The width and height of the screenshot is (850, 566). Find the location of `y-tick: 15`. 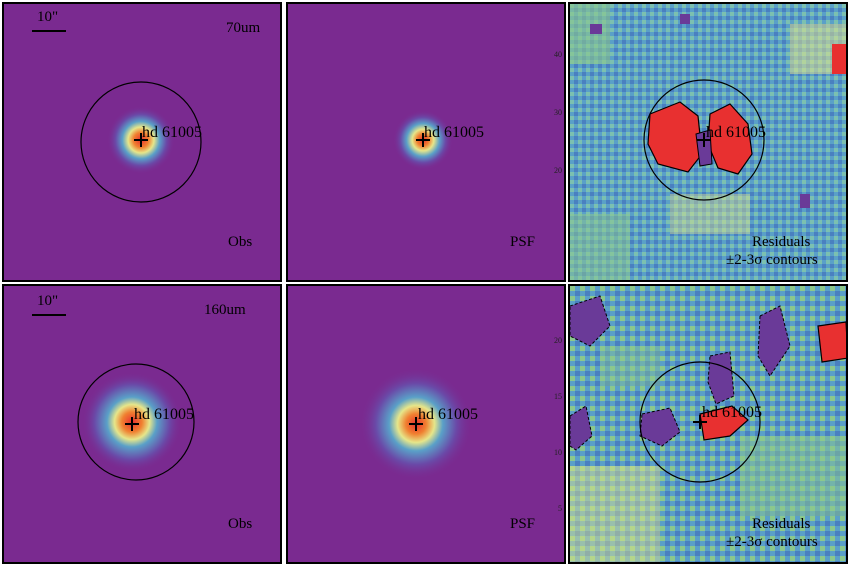

y-tick: 15 is located at coordinates (558, 396).